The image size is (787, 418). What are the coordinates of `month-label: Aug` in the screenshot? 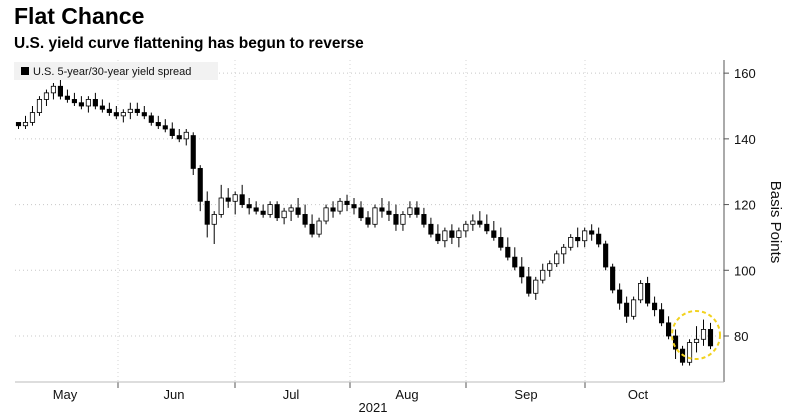 It's located at (406, 394).